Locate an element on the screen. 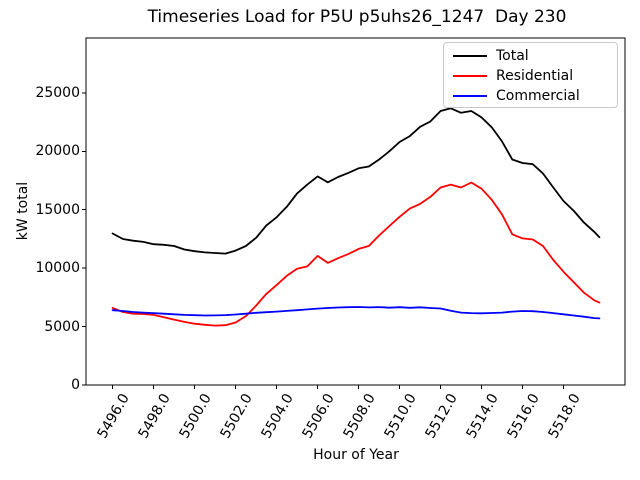  legend-label: Total is located at coordinates (512, 56).